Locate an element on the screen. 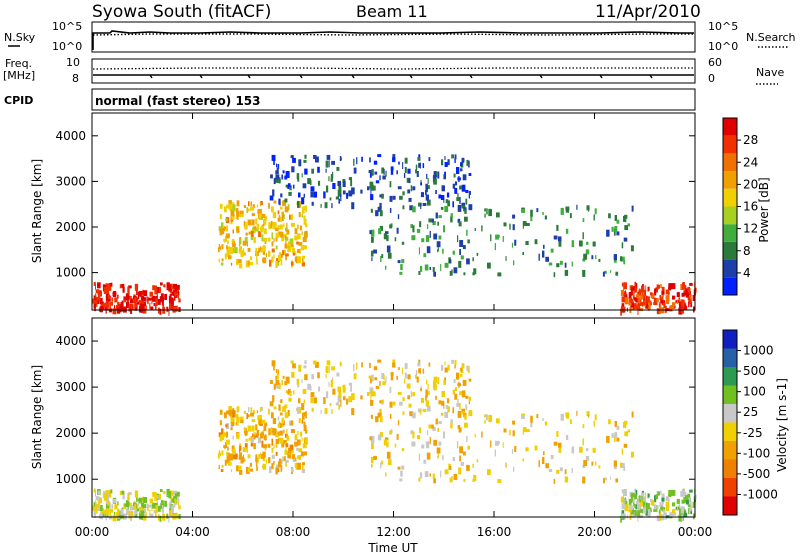 The height and width of the screenshot is (554, 800). power-colorbar-label: Power [dB] is located at coordinates (764, 209).